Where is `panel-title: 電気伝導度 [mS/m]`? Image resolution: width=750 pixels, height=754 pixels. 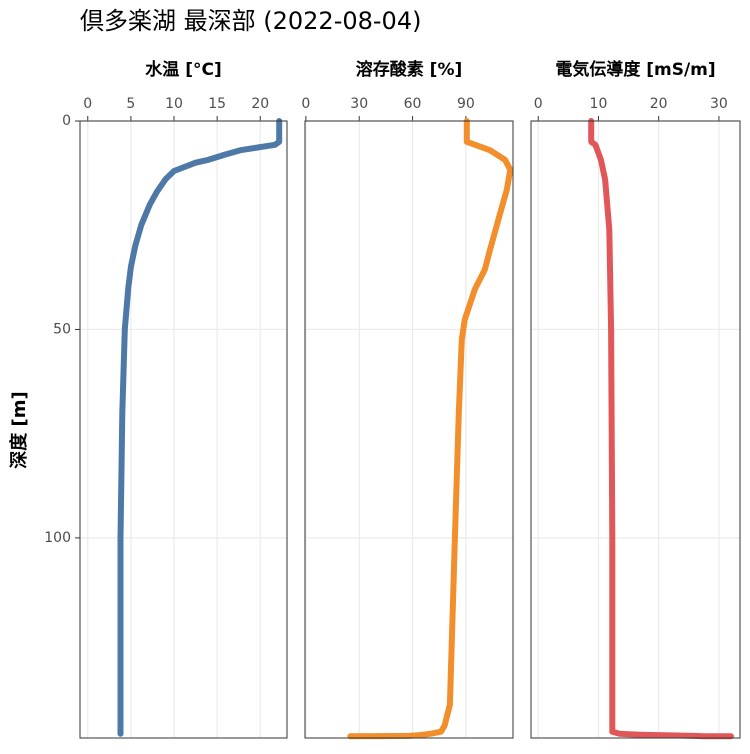 panel-title: 電気伝導度 [mS/m] is located at coordinates (635, 69).